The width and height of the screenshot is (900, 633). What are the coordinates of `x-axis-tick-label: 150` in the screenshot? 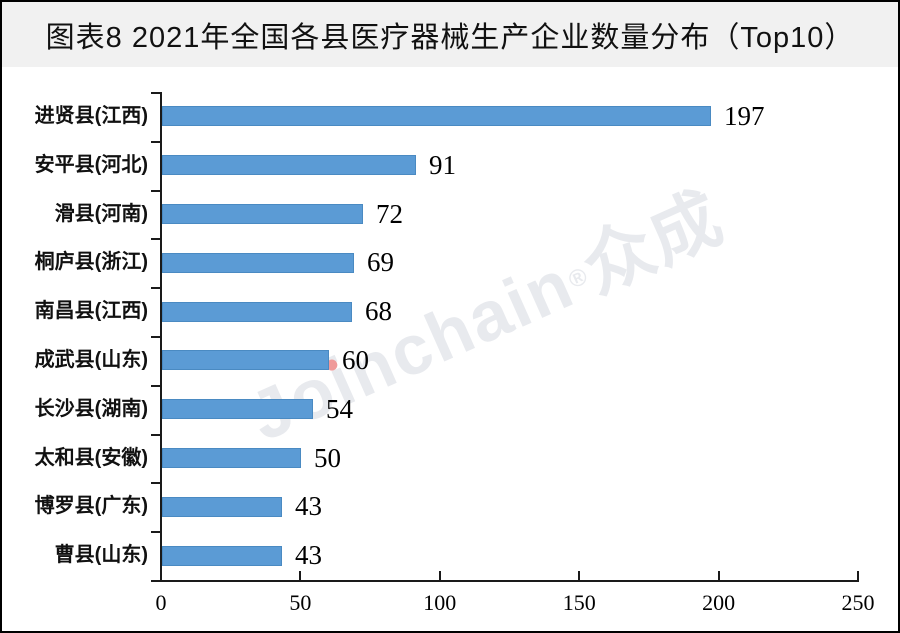 It's located at (579, 602).